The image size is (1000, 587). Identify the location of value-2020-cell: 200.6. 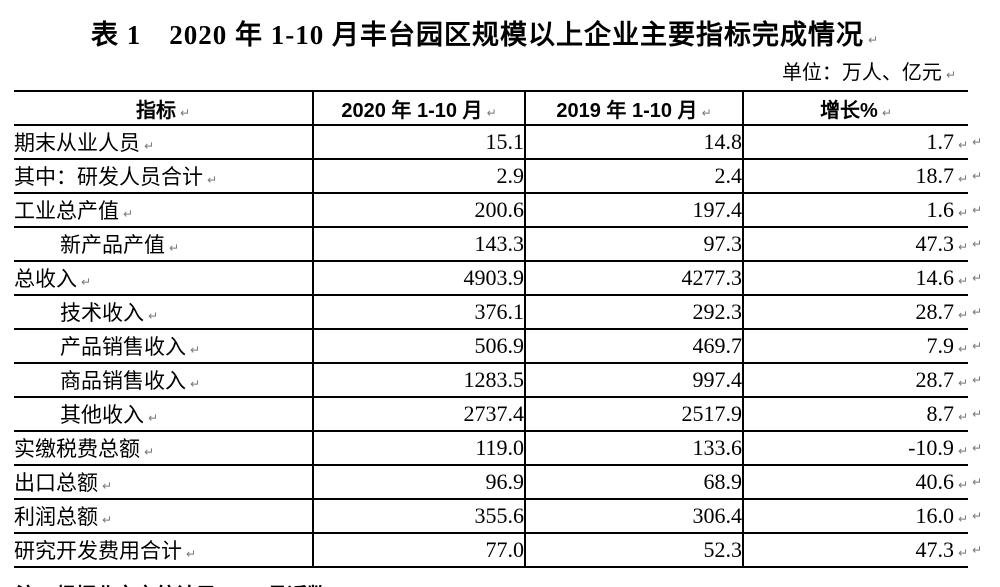
(418, 210).